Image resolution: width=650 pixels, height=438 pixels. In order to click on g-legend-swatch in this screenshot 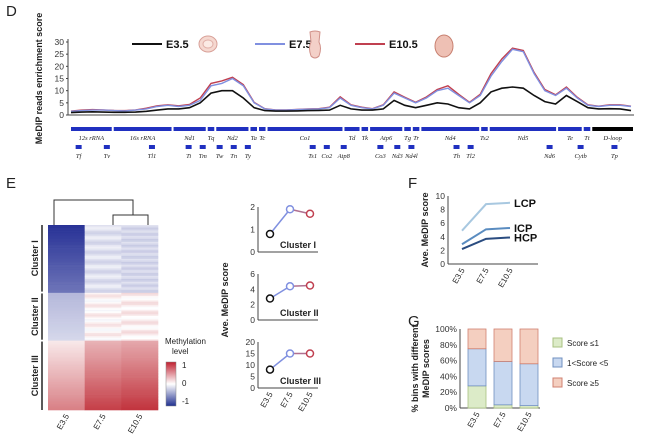, I will do `click(557, 382)`.